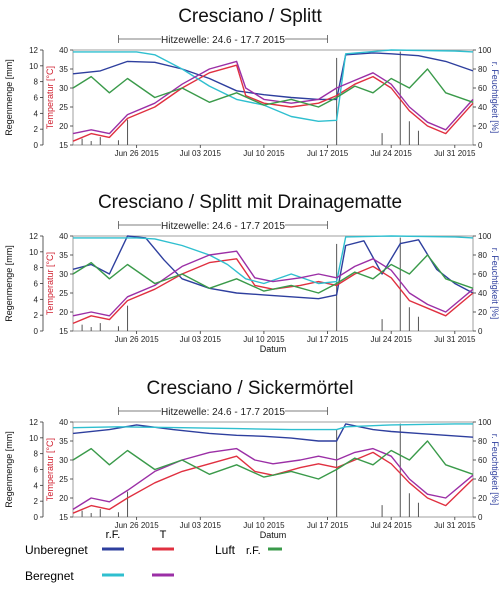 The image size is (500, 600). I want to click on legend-row-unberegnet: Unberegnet, so click(56, 550).